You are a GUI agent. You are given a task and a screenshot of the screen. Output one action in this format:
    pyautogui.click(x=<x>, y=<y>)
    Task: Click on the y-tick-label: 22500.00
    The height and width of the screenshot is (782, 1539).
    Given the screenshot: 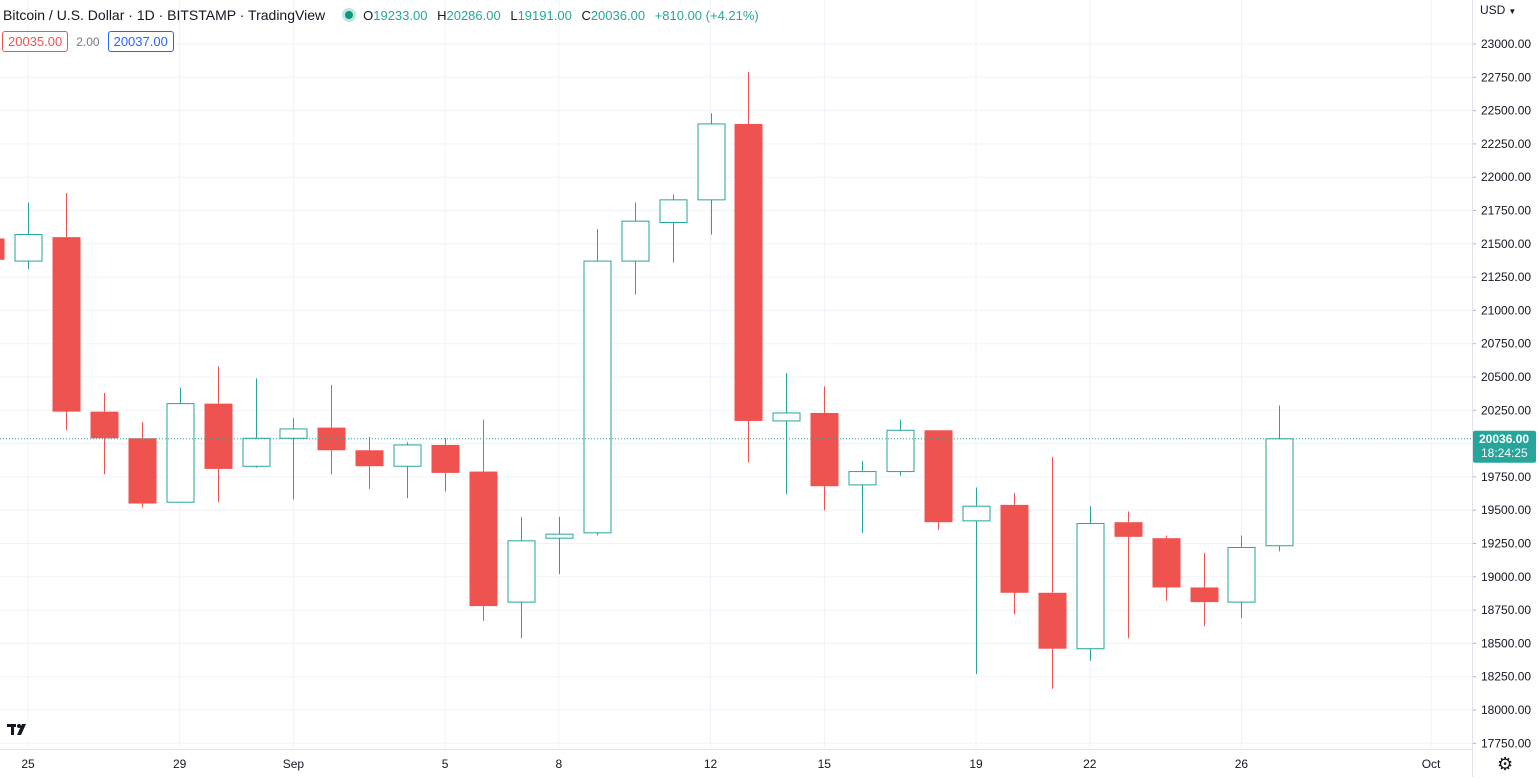 What is the action you would take?
    pyautogui.click(x=1506, y=111)
    